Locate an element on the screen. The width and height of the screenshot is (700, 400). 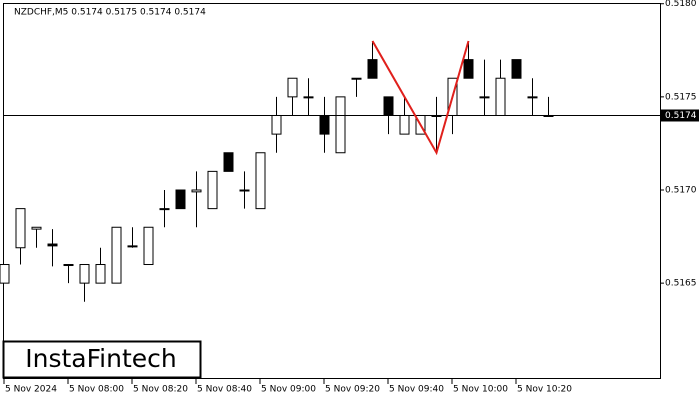
logo: InstaFintech is located at coordinates (101, 358).